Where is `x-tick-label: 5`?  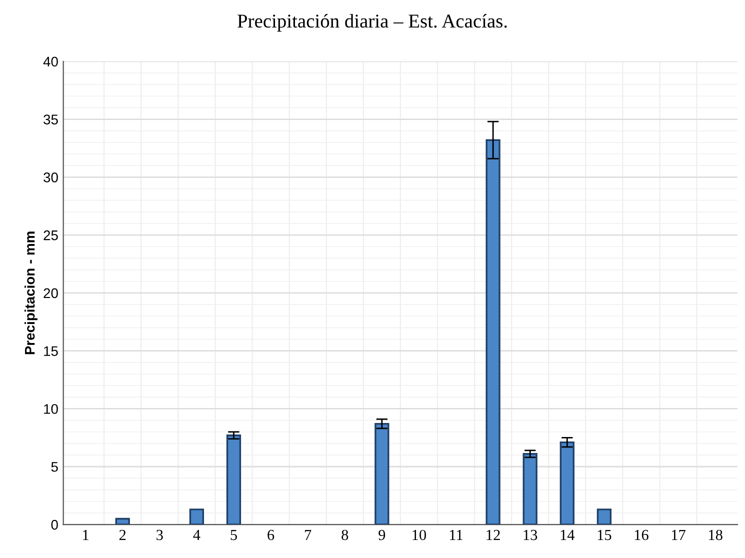
x-tick-label: 5 is located at coordinates (233, 535).